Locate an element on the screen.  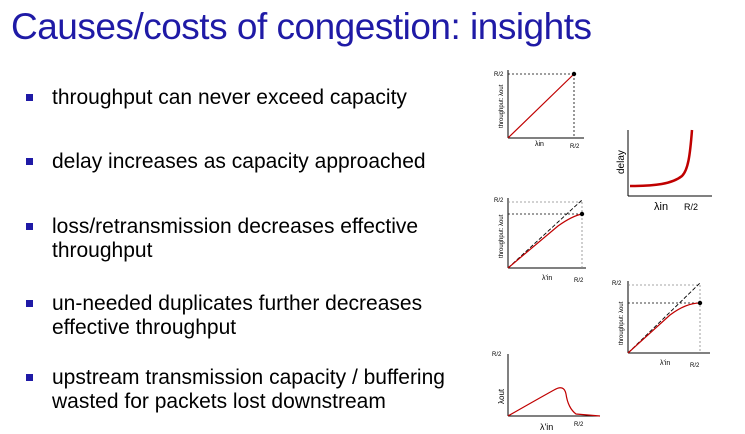
slide-title: Causes/costs of congestion: insights is located at coordinates (301, 26).